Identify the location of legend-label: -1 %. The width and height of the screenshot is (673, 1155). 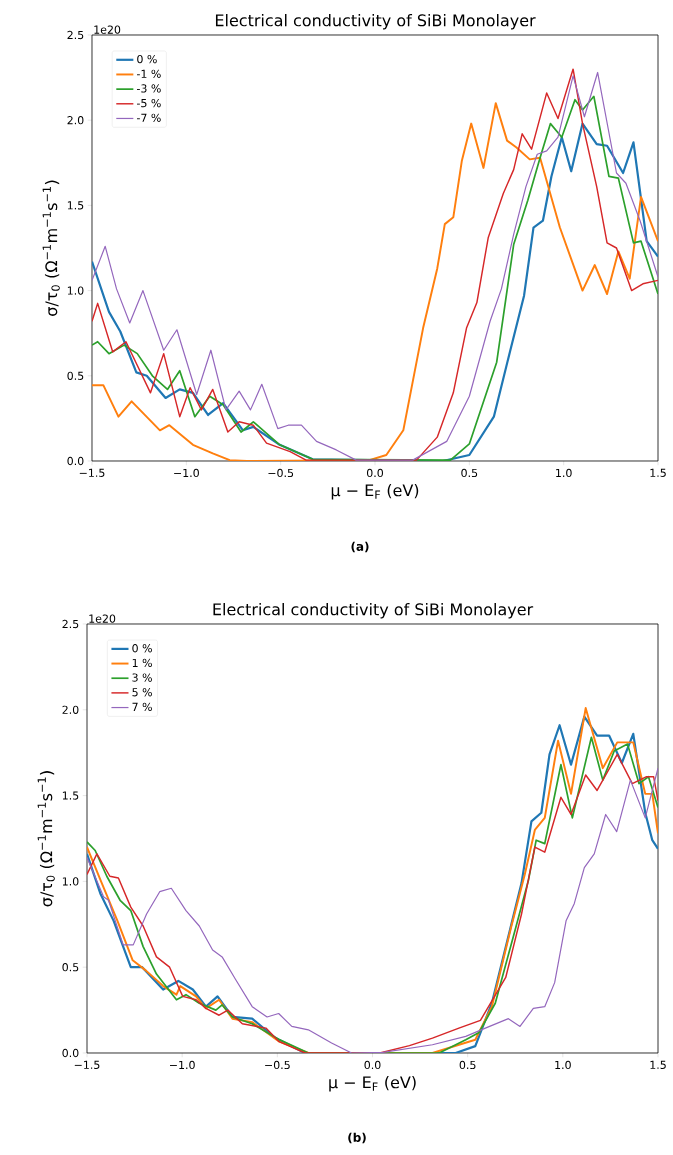
(148, 73).